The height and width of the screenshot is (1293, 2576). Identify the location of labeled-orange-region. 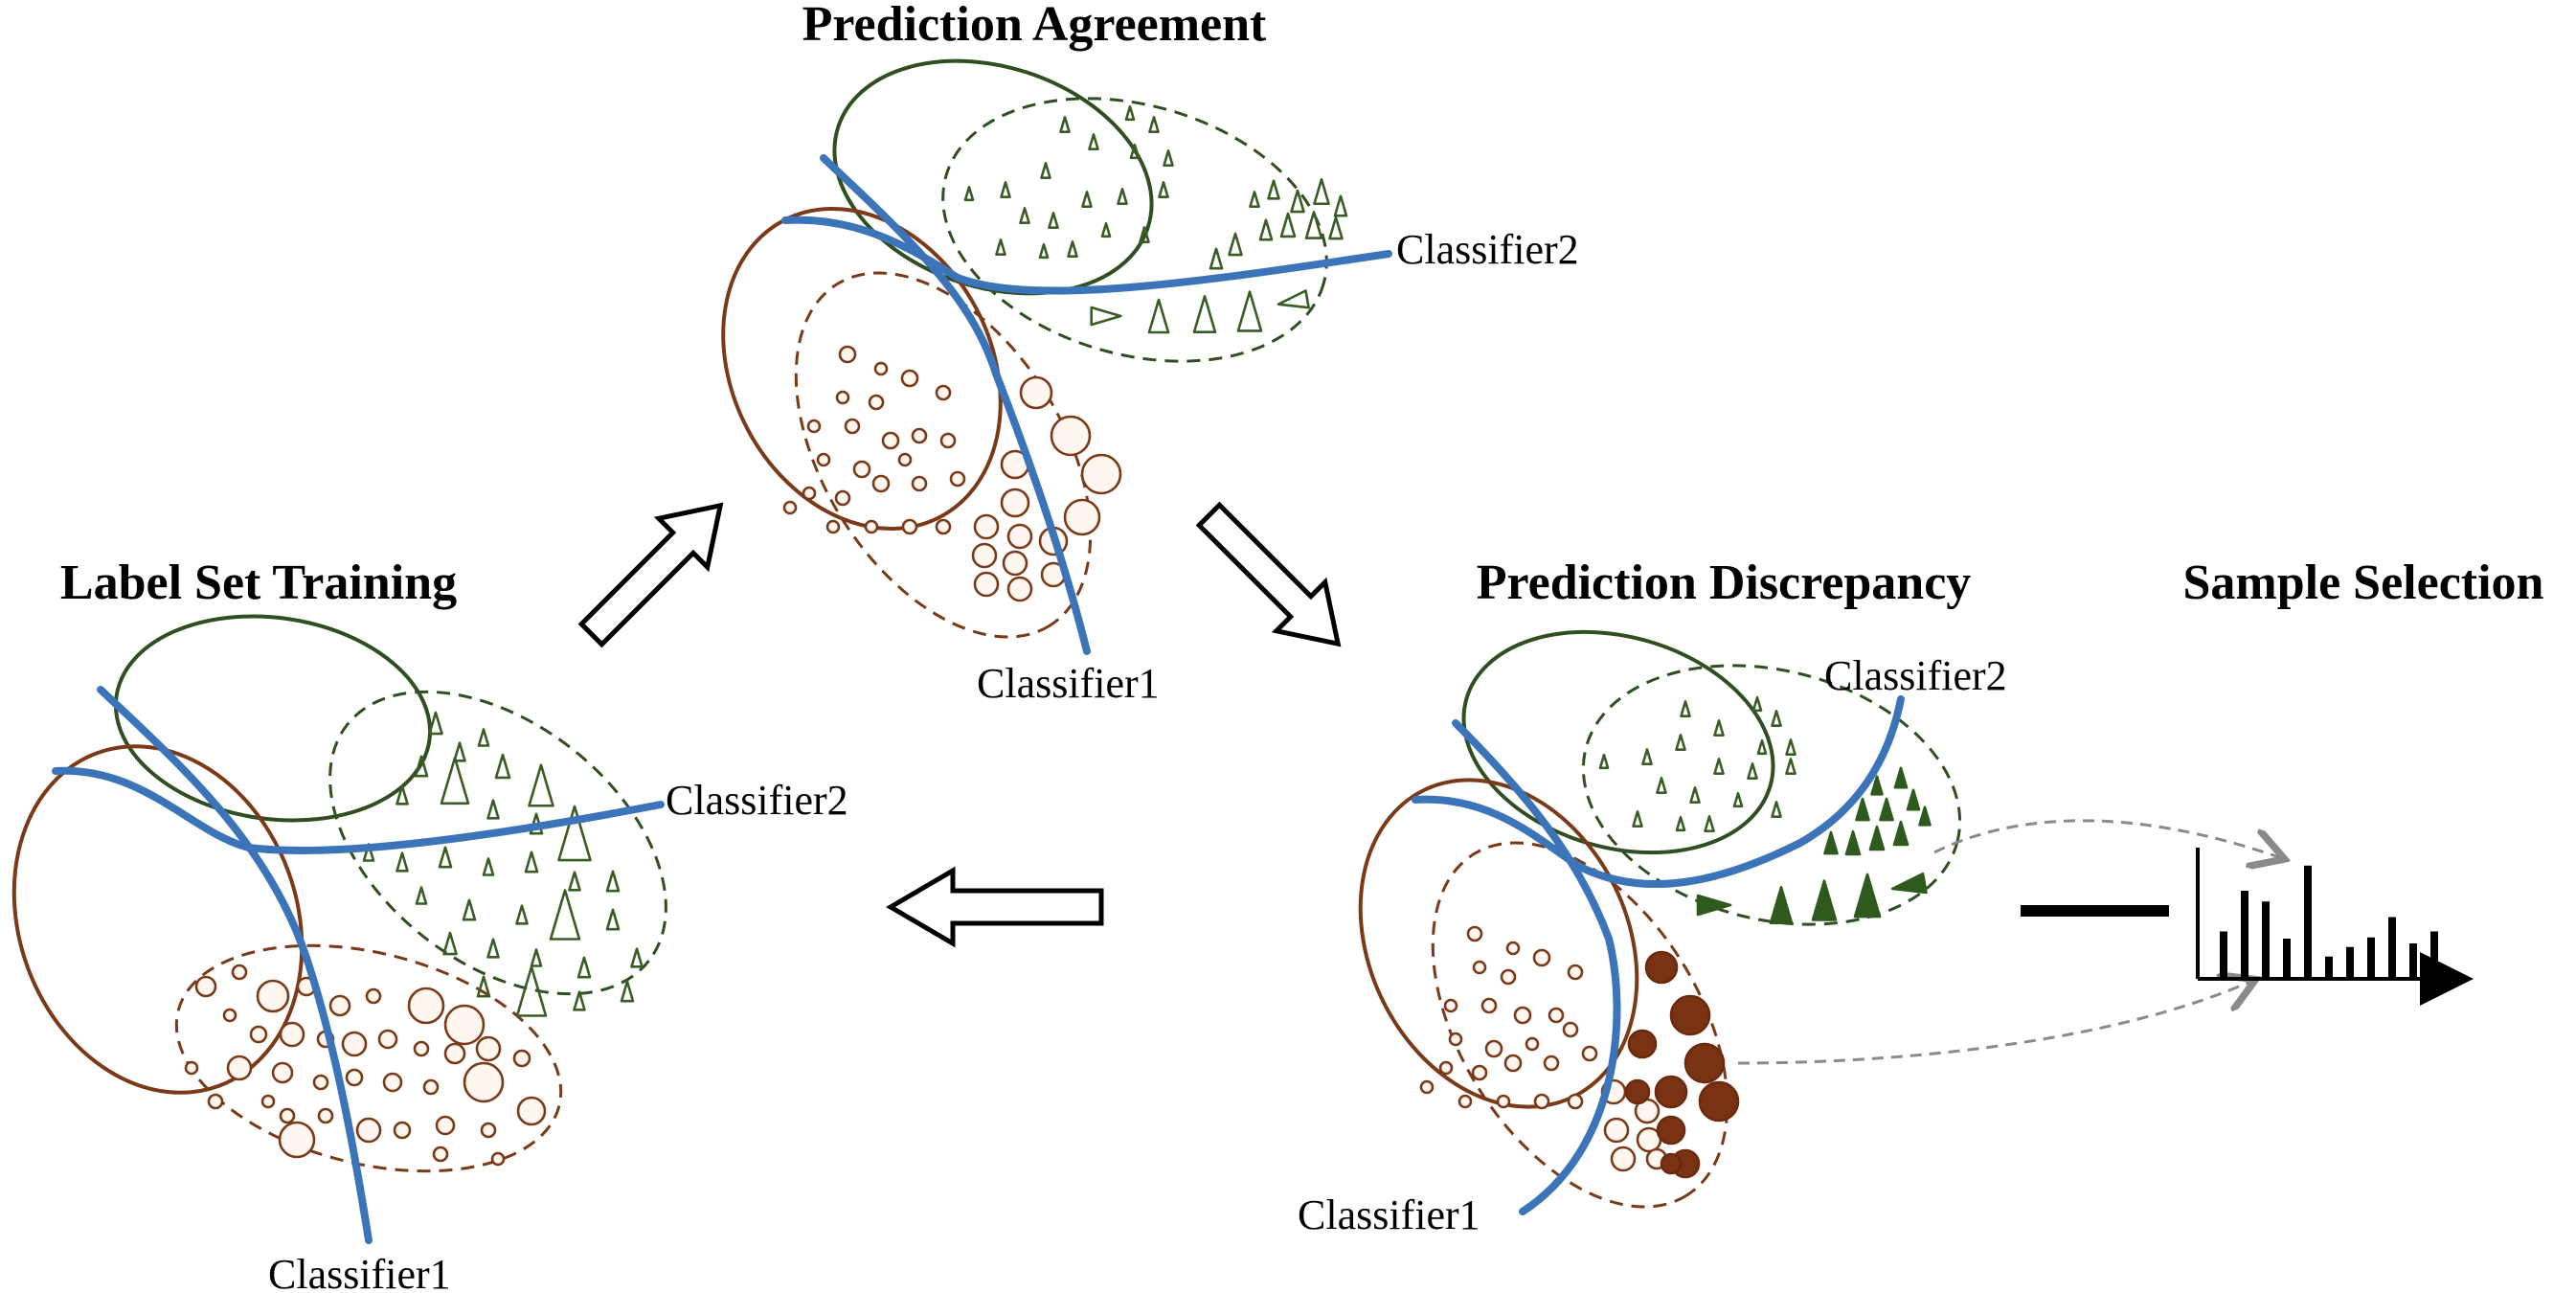
(158, 920).